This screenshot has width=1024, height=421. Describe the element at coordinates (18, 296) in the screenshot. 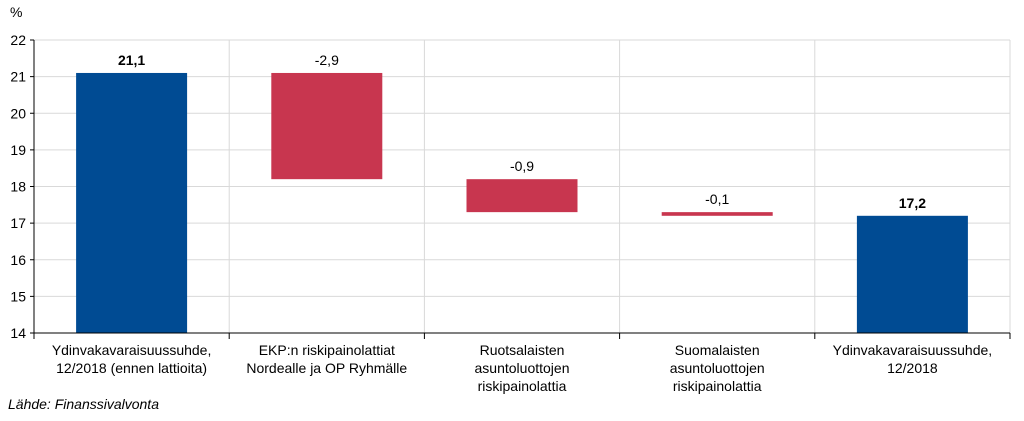

I see `y-tick-label: 15` at that location.